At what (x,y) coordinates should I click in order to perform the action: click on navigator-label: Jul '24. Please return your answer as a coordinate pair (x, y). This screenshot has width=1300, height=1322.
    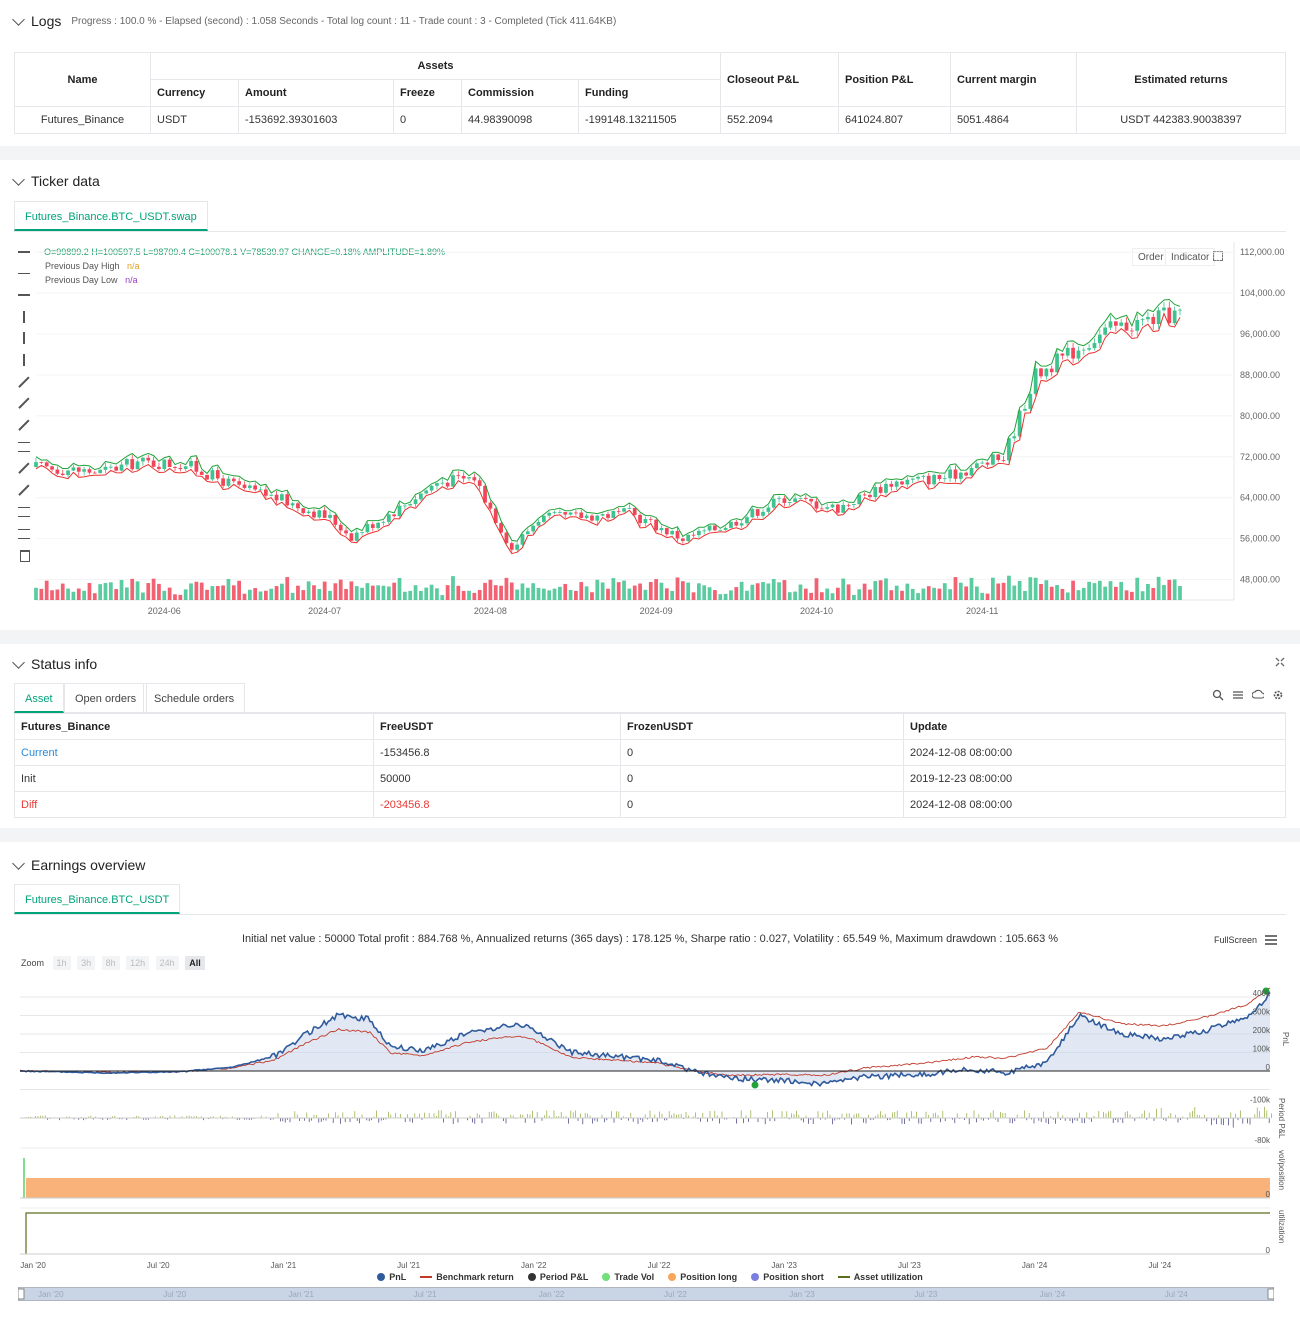
    Looking at the image, I should click on (1176, 1294).